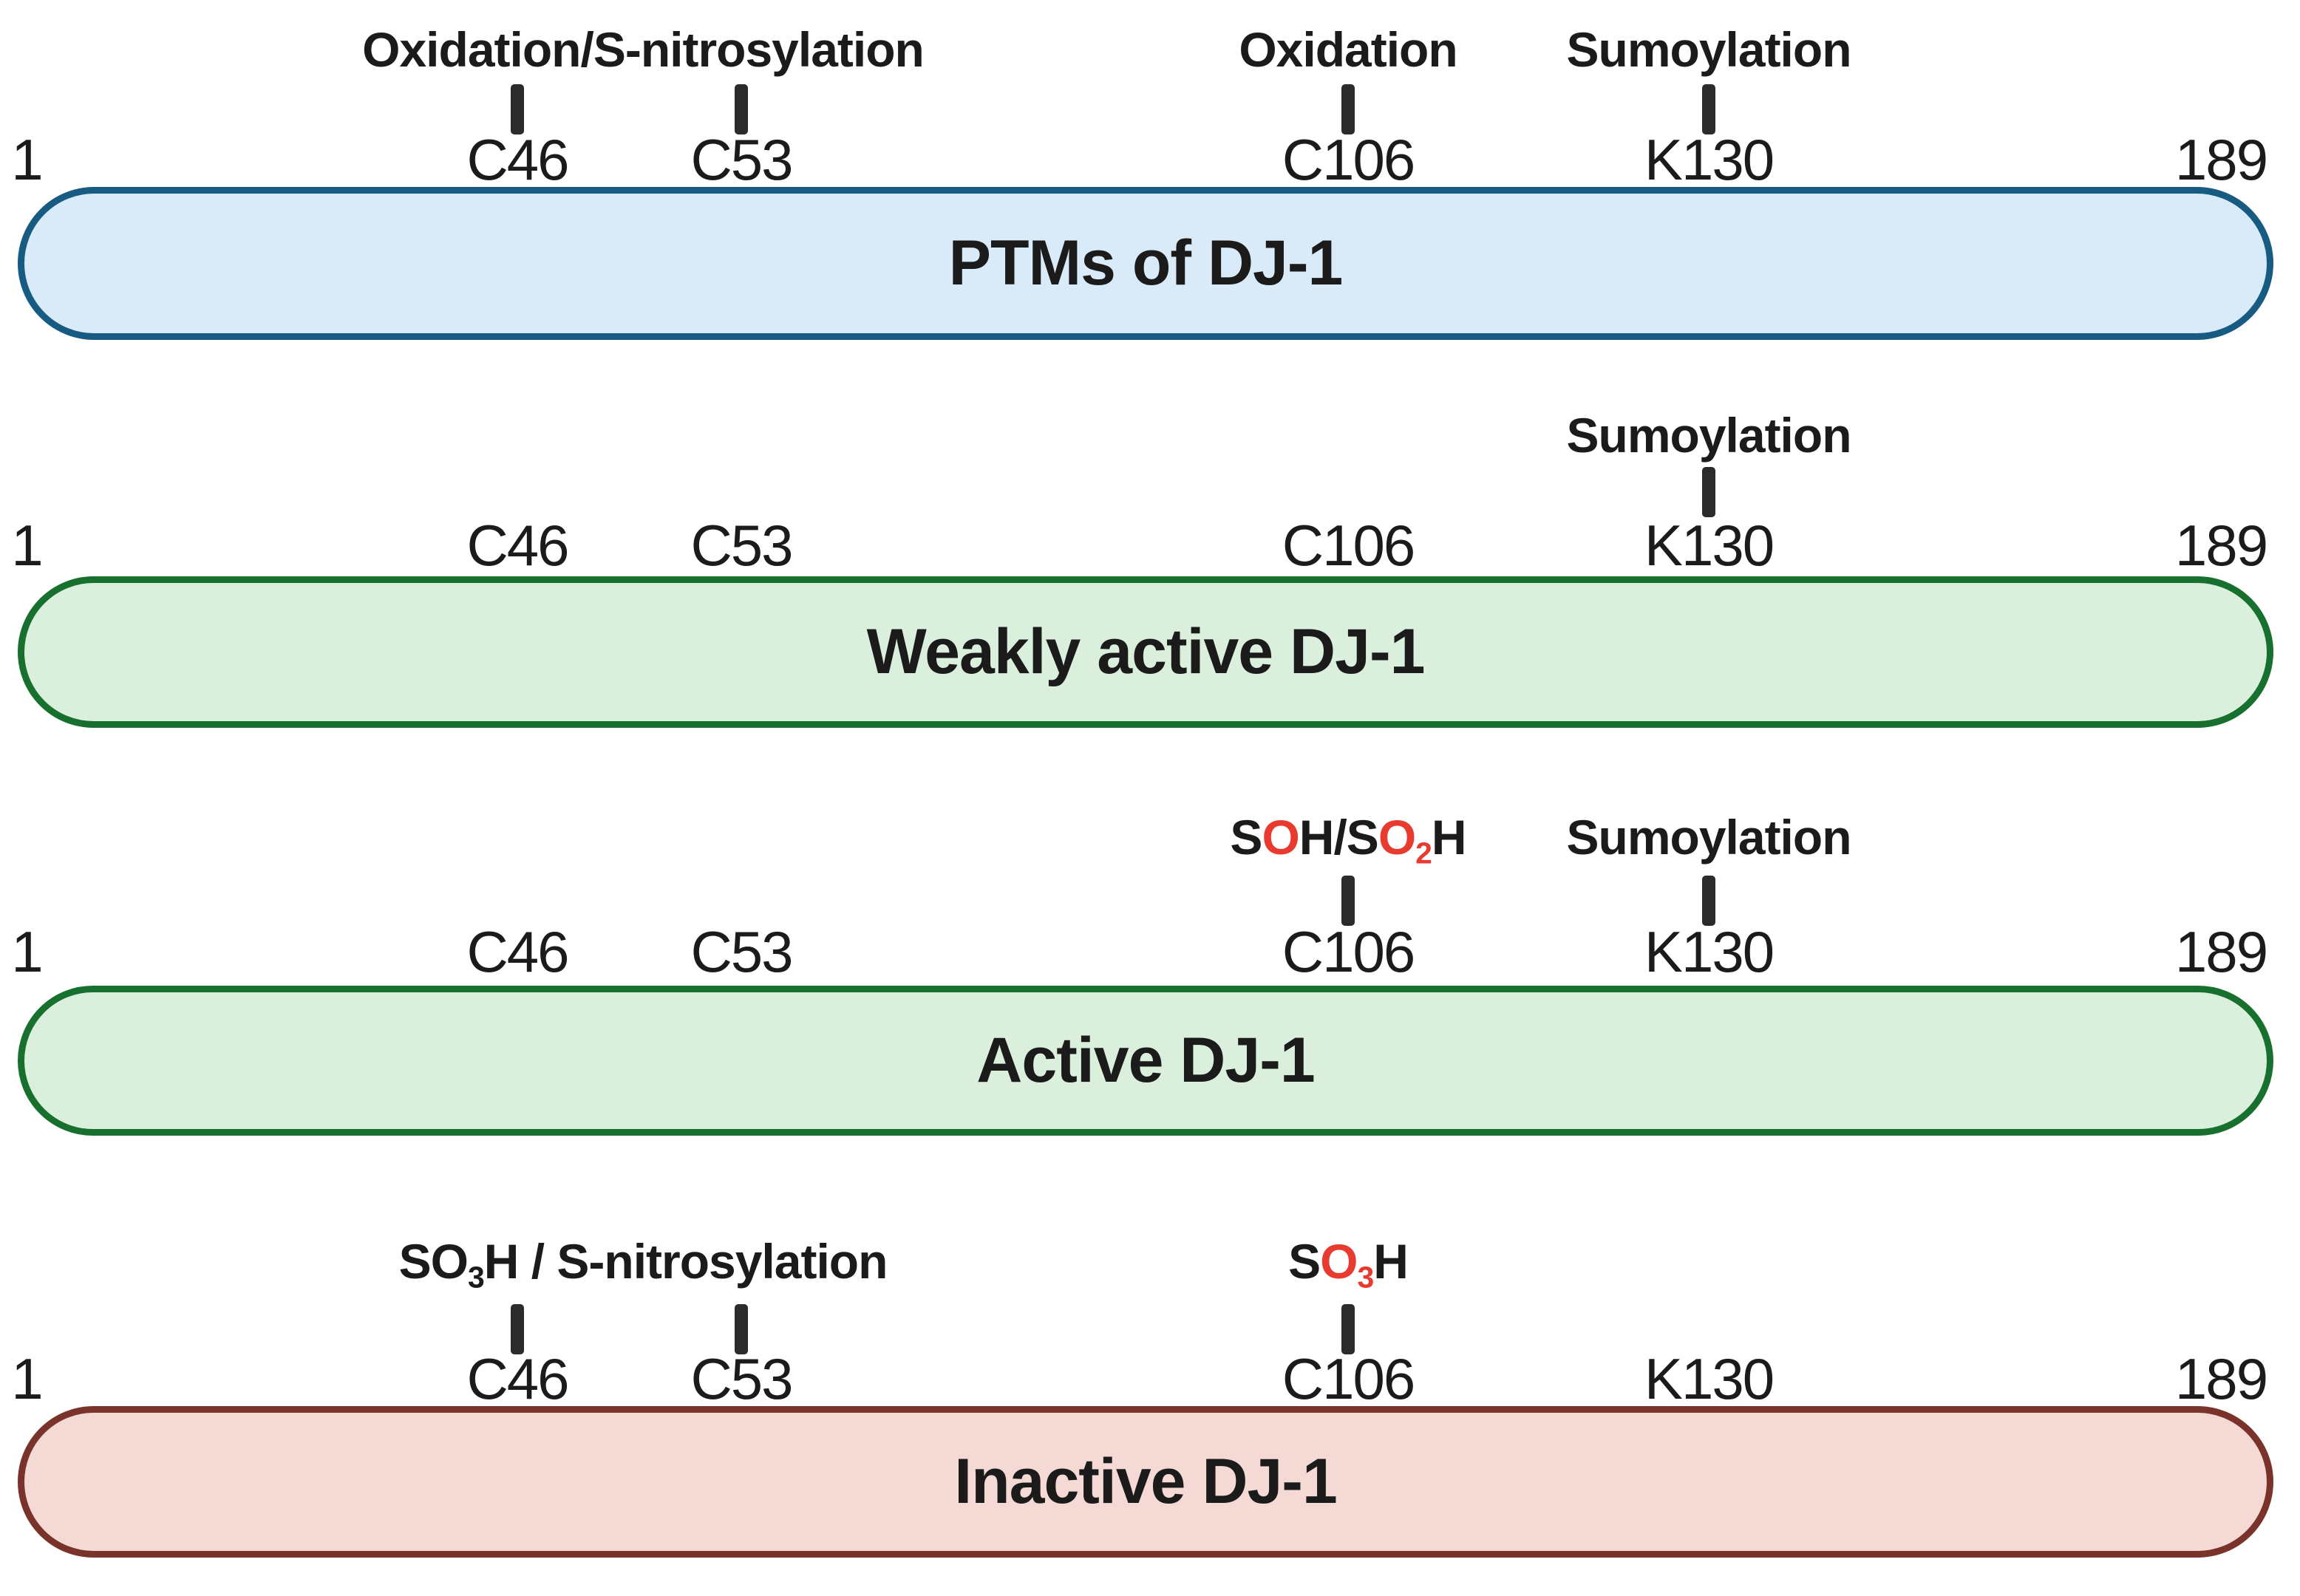  I want to click on modification-label-segment: H/S, so click(1339, 837).